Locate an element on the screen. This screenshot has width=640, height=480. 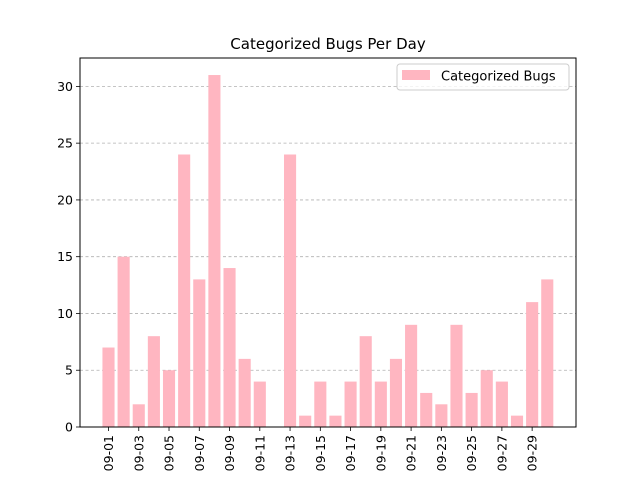
legend: Categorized Bugs is located at coordinates (483, 77).